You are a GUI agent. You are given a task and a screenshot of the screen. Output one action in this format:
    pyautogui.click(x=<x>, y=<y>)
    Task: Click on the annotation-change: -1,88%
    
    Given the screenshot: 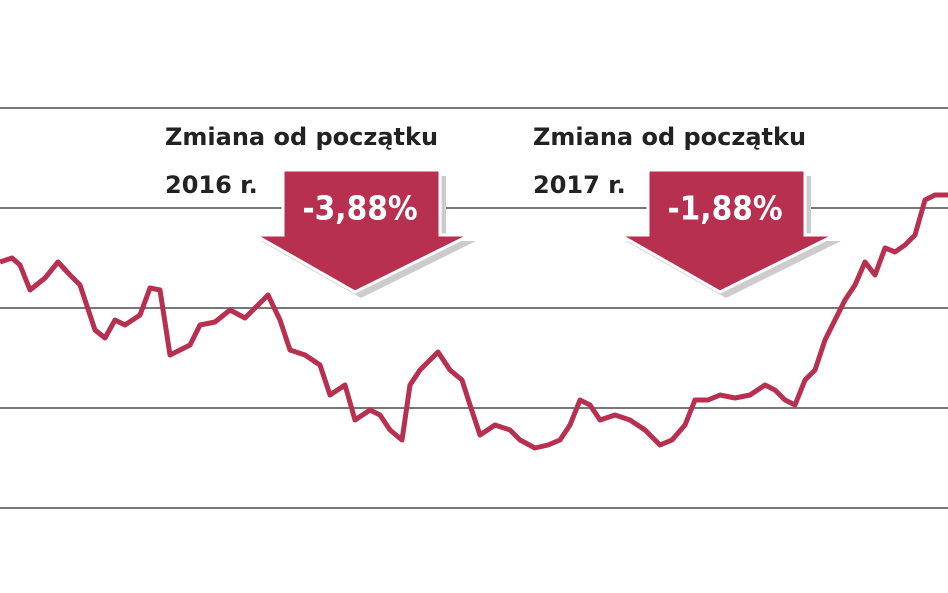 What is the action you would take?
    pyautogui.click(x=724, y=208)
    